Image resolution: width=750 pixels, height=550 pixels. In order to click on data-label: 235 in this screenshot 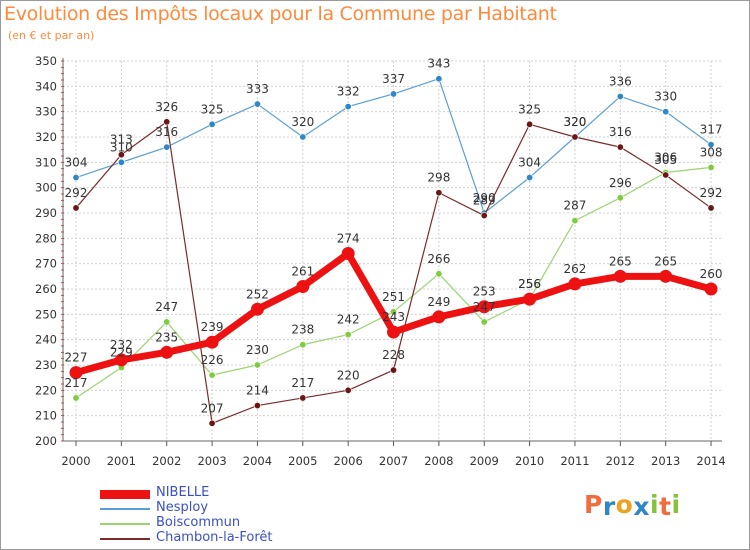, I will do `click(166, 337)`.